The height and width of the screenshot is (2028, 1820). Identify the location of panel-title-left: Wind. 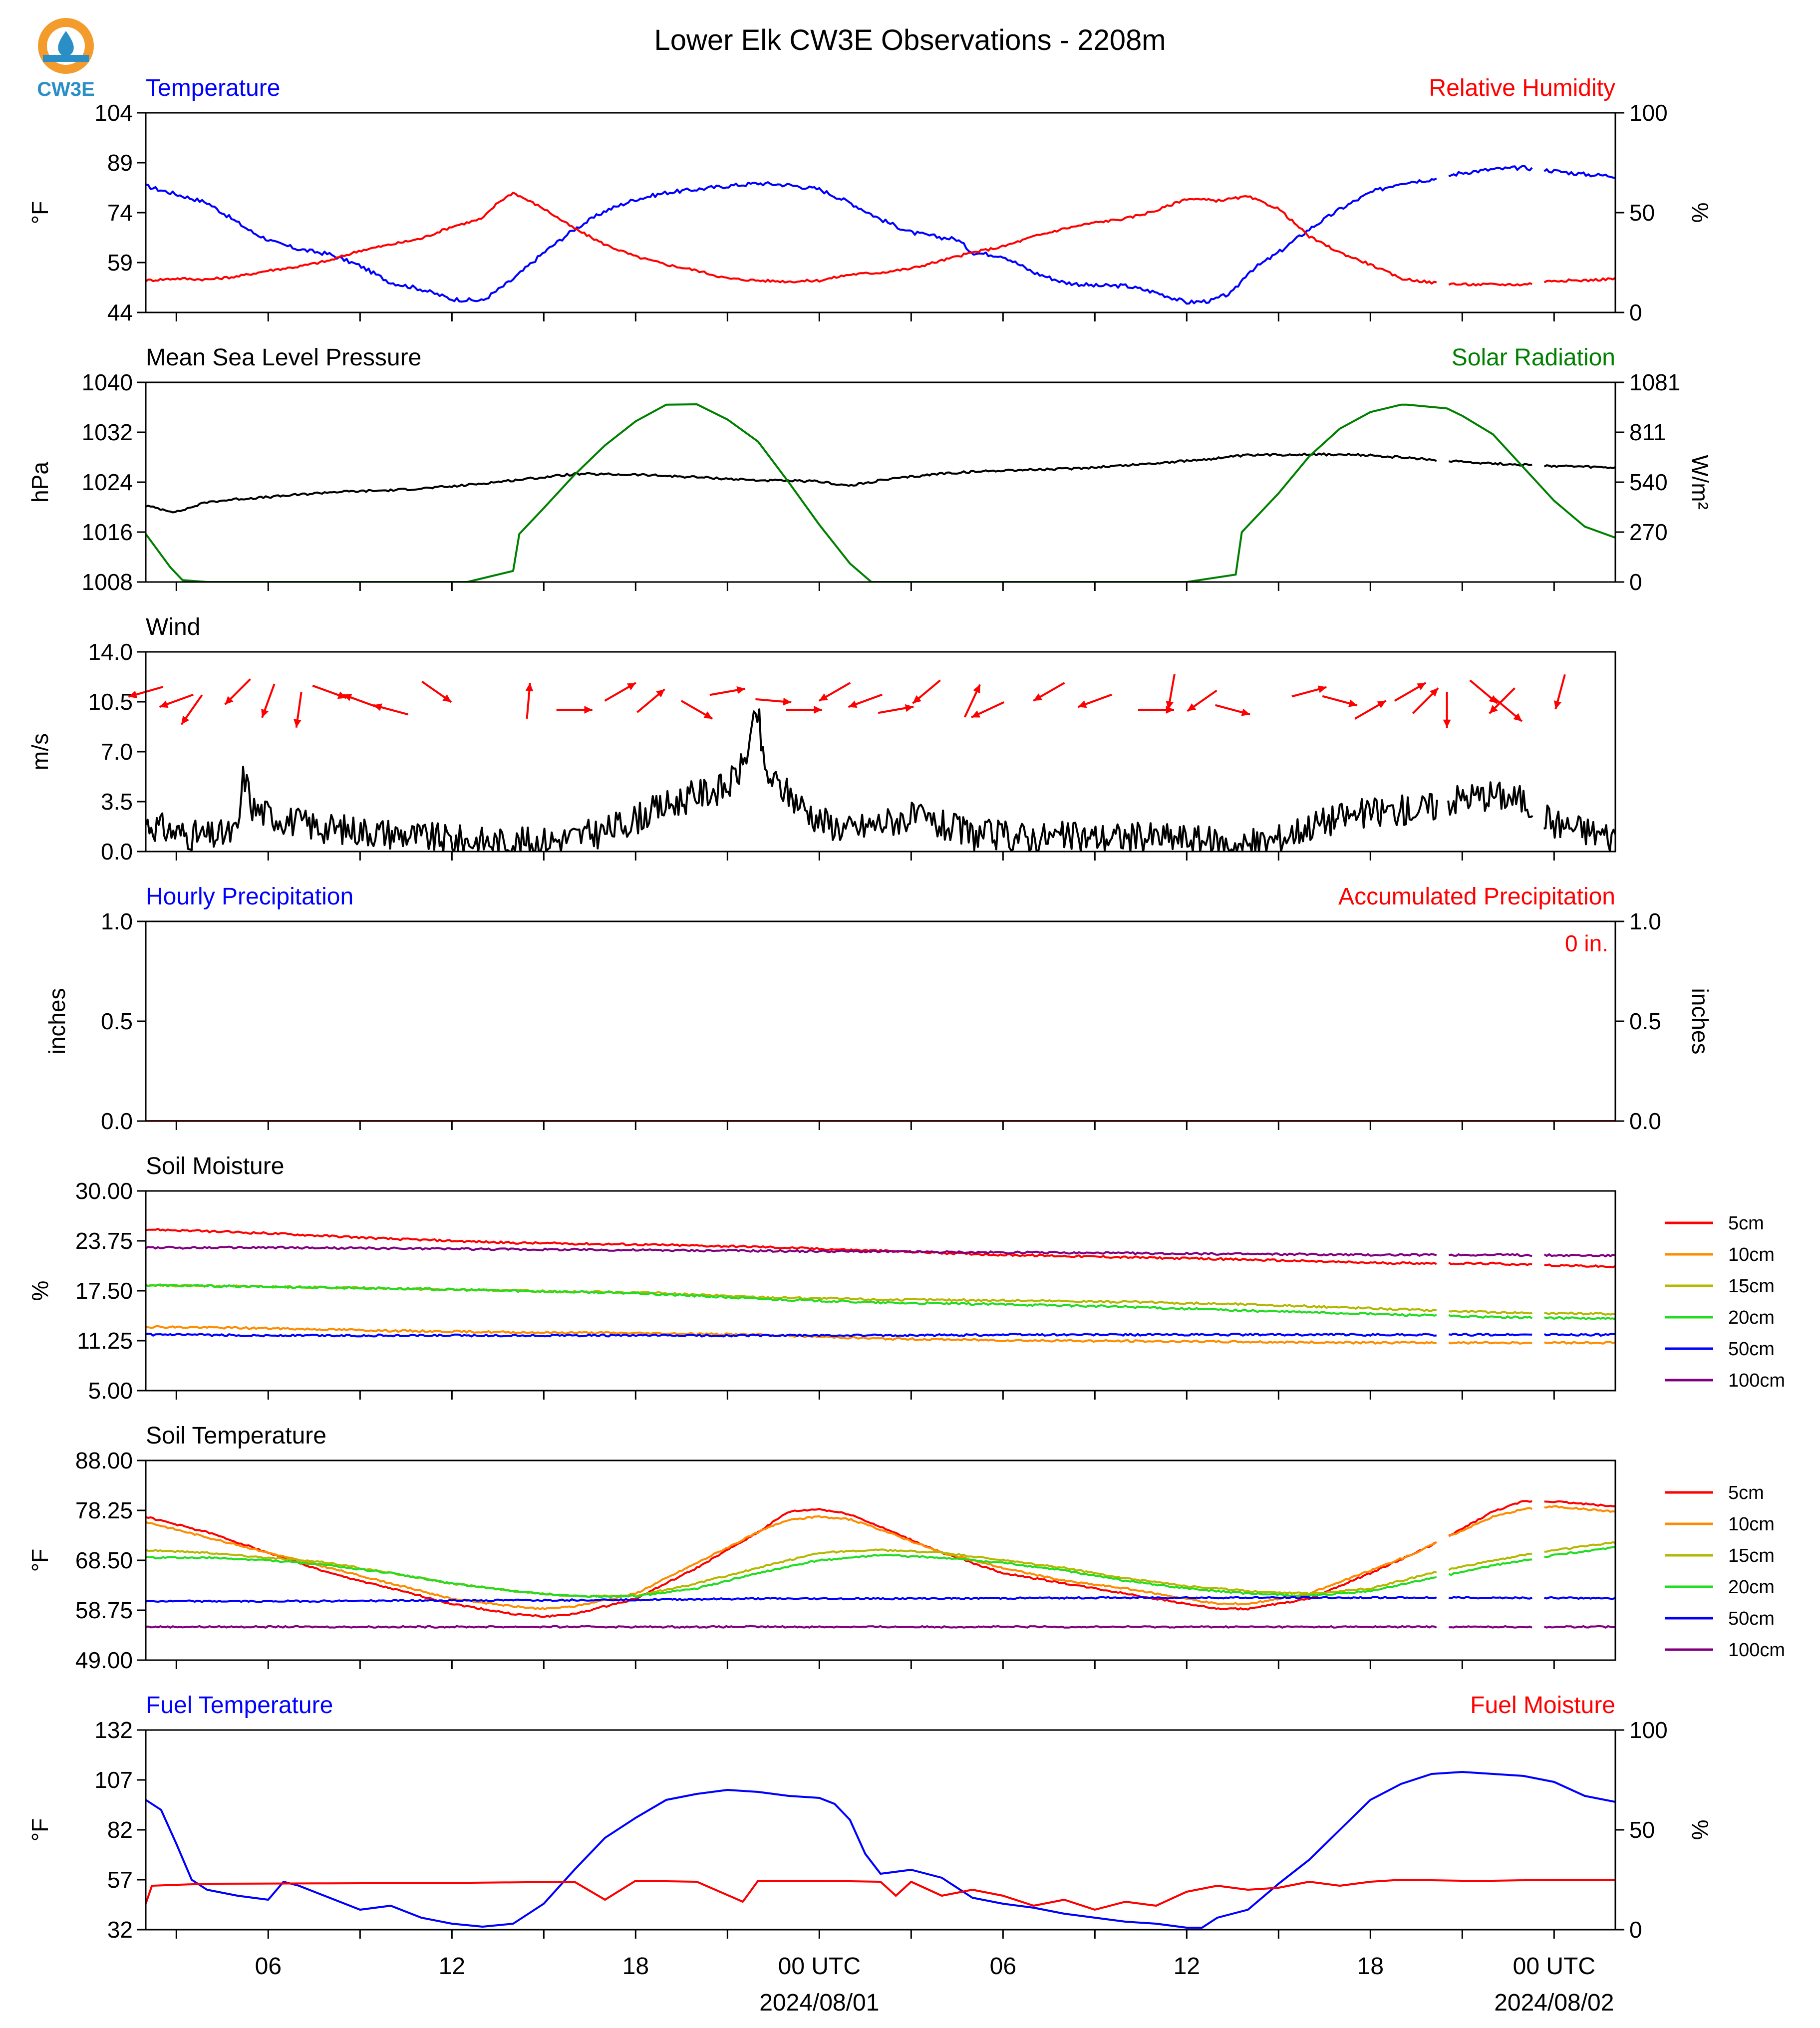
(173, 627).